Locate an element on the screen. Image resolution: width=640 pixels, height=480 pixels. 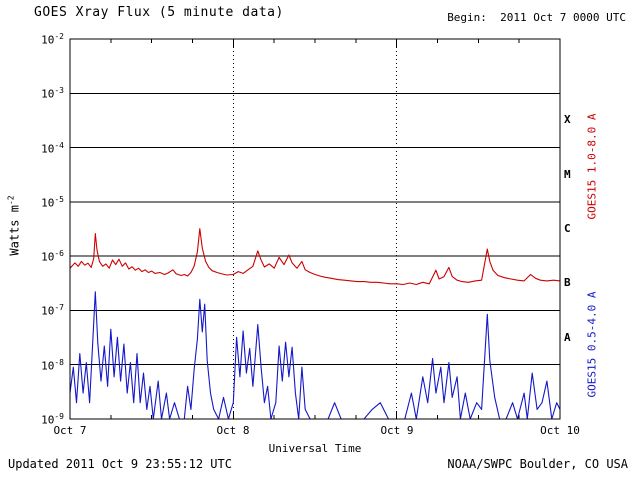
y-tick-exponent: -7 is located at coordinates (59, 307).